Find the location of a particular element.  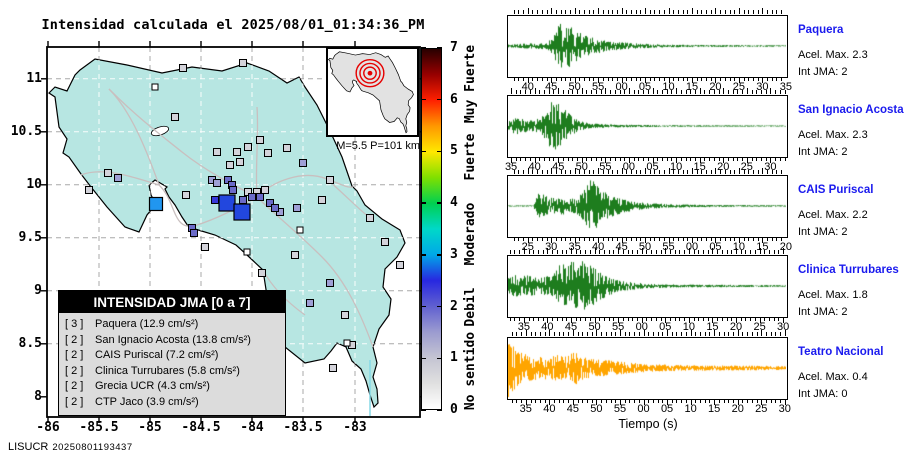

y-tick-label: 10.5 is located at coordinates (26, 131).